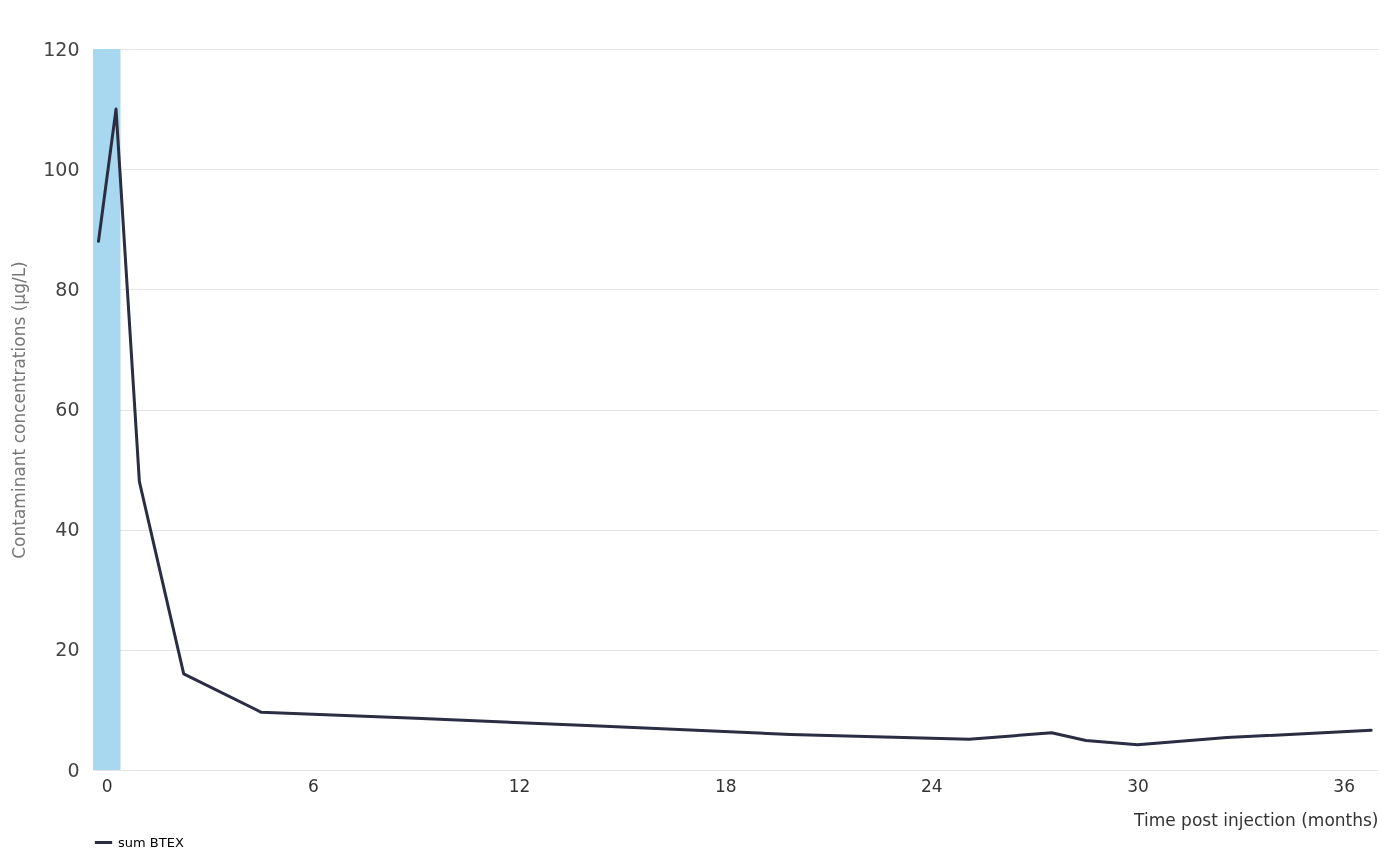  What do you see at coordinates (61, 48) in the screenshot?
I see `y-tick-label: 120` at bounding box center [61, 48].